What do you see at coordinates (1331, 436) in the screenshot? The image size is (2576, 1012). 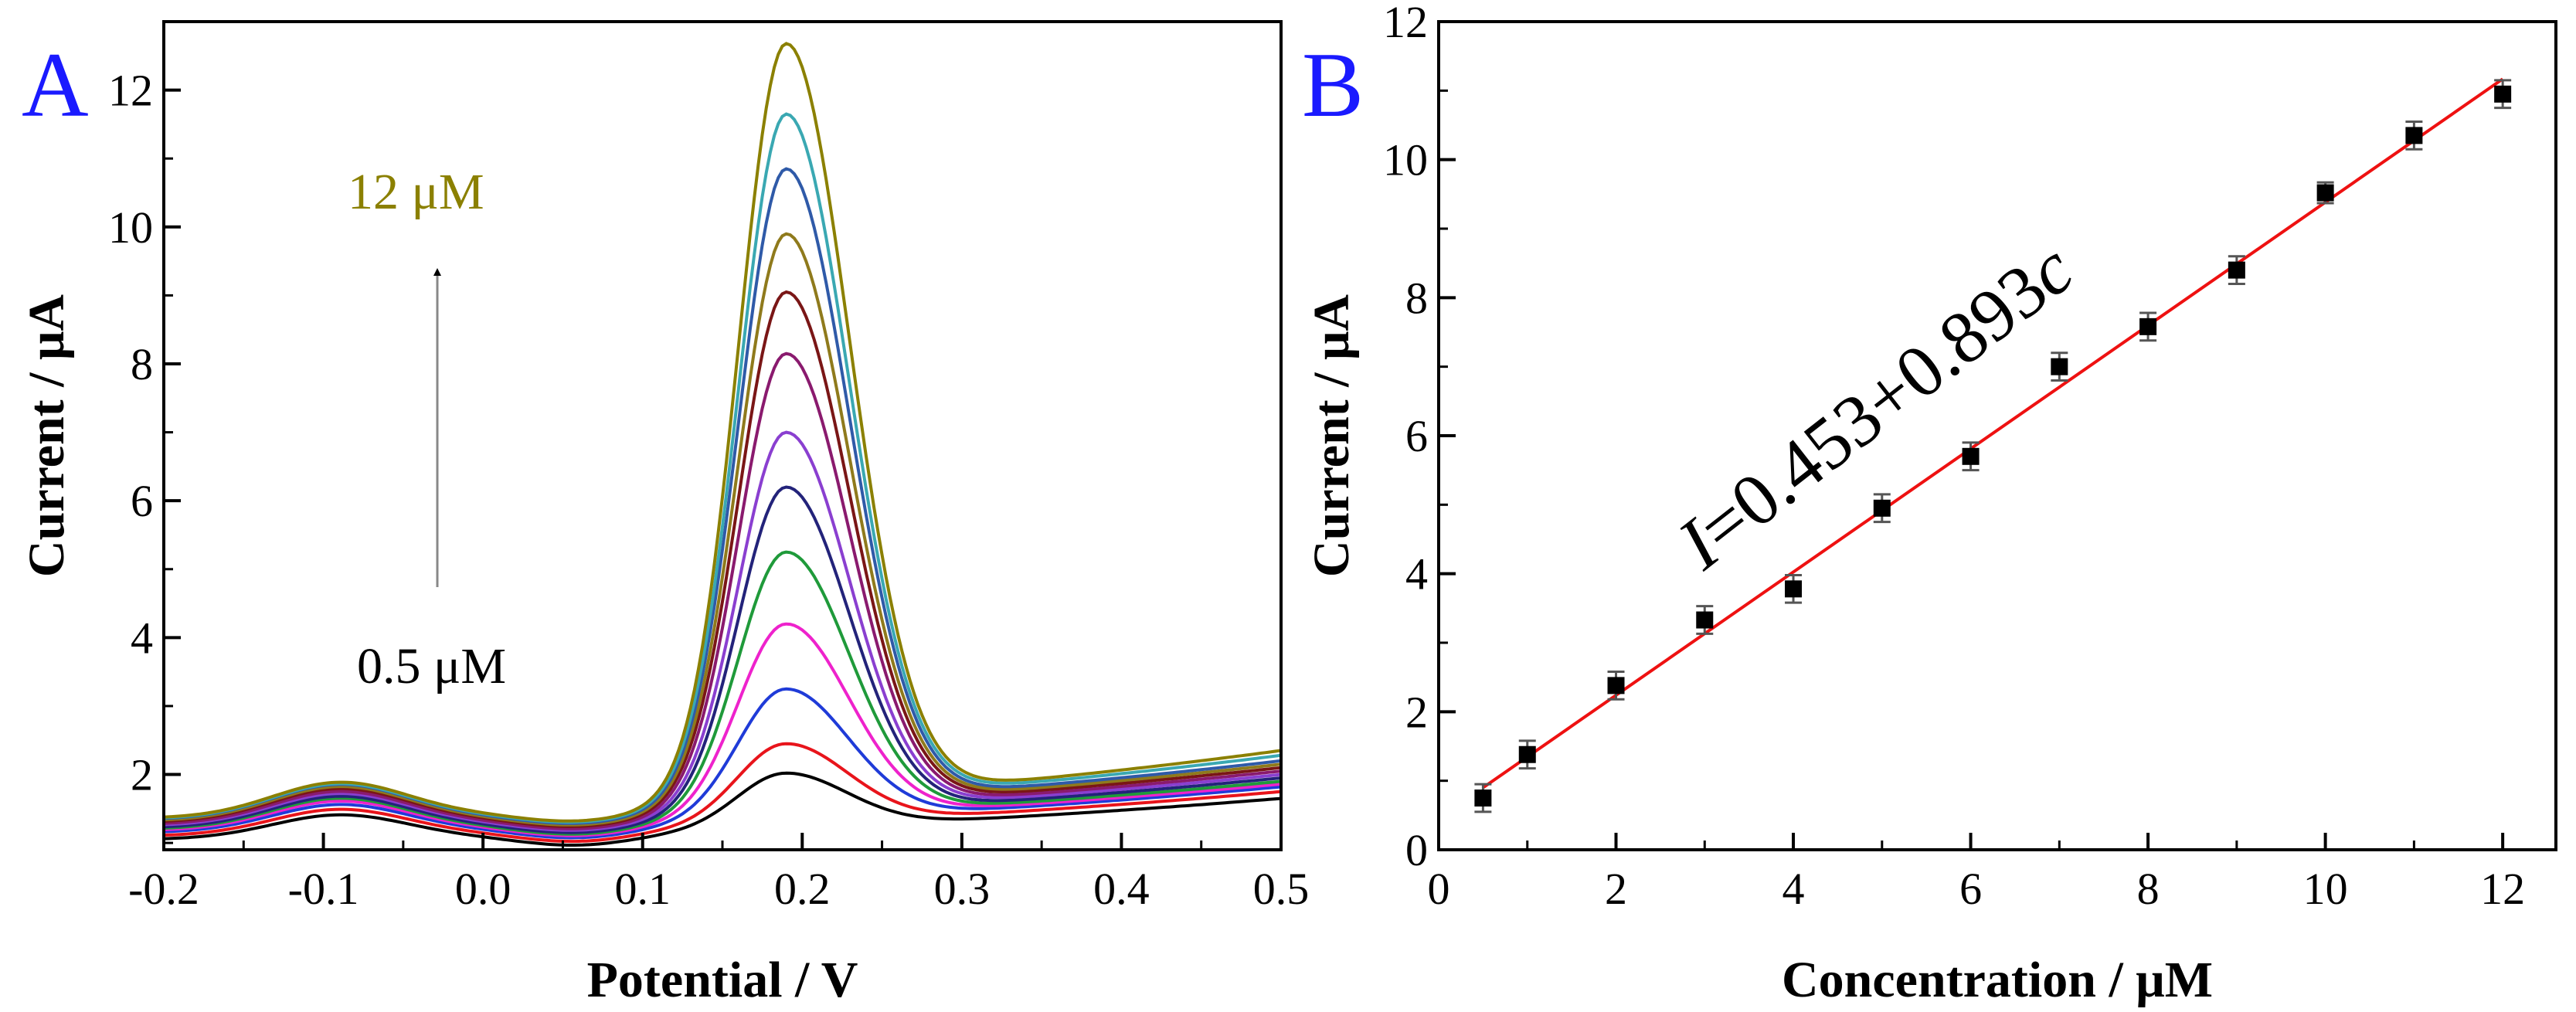 I see `b-y-axis-label: Current / μA` at bounding box center [1331, 436].